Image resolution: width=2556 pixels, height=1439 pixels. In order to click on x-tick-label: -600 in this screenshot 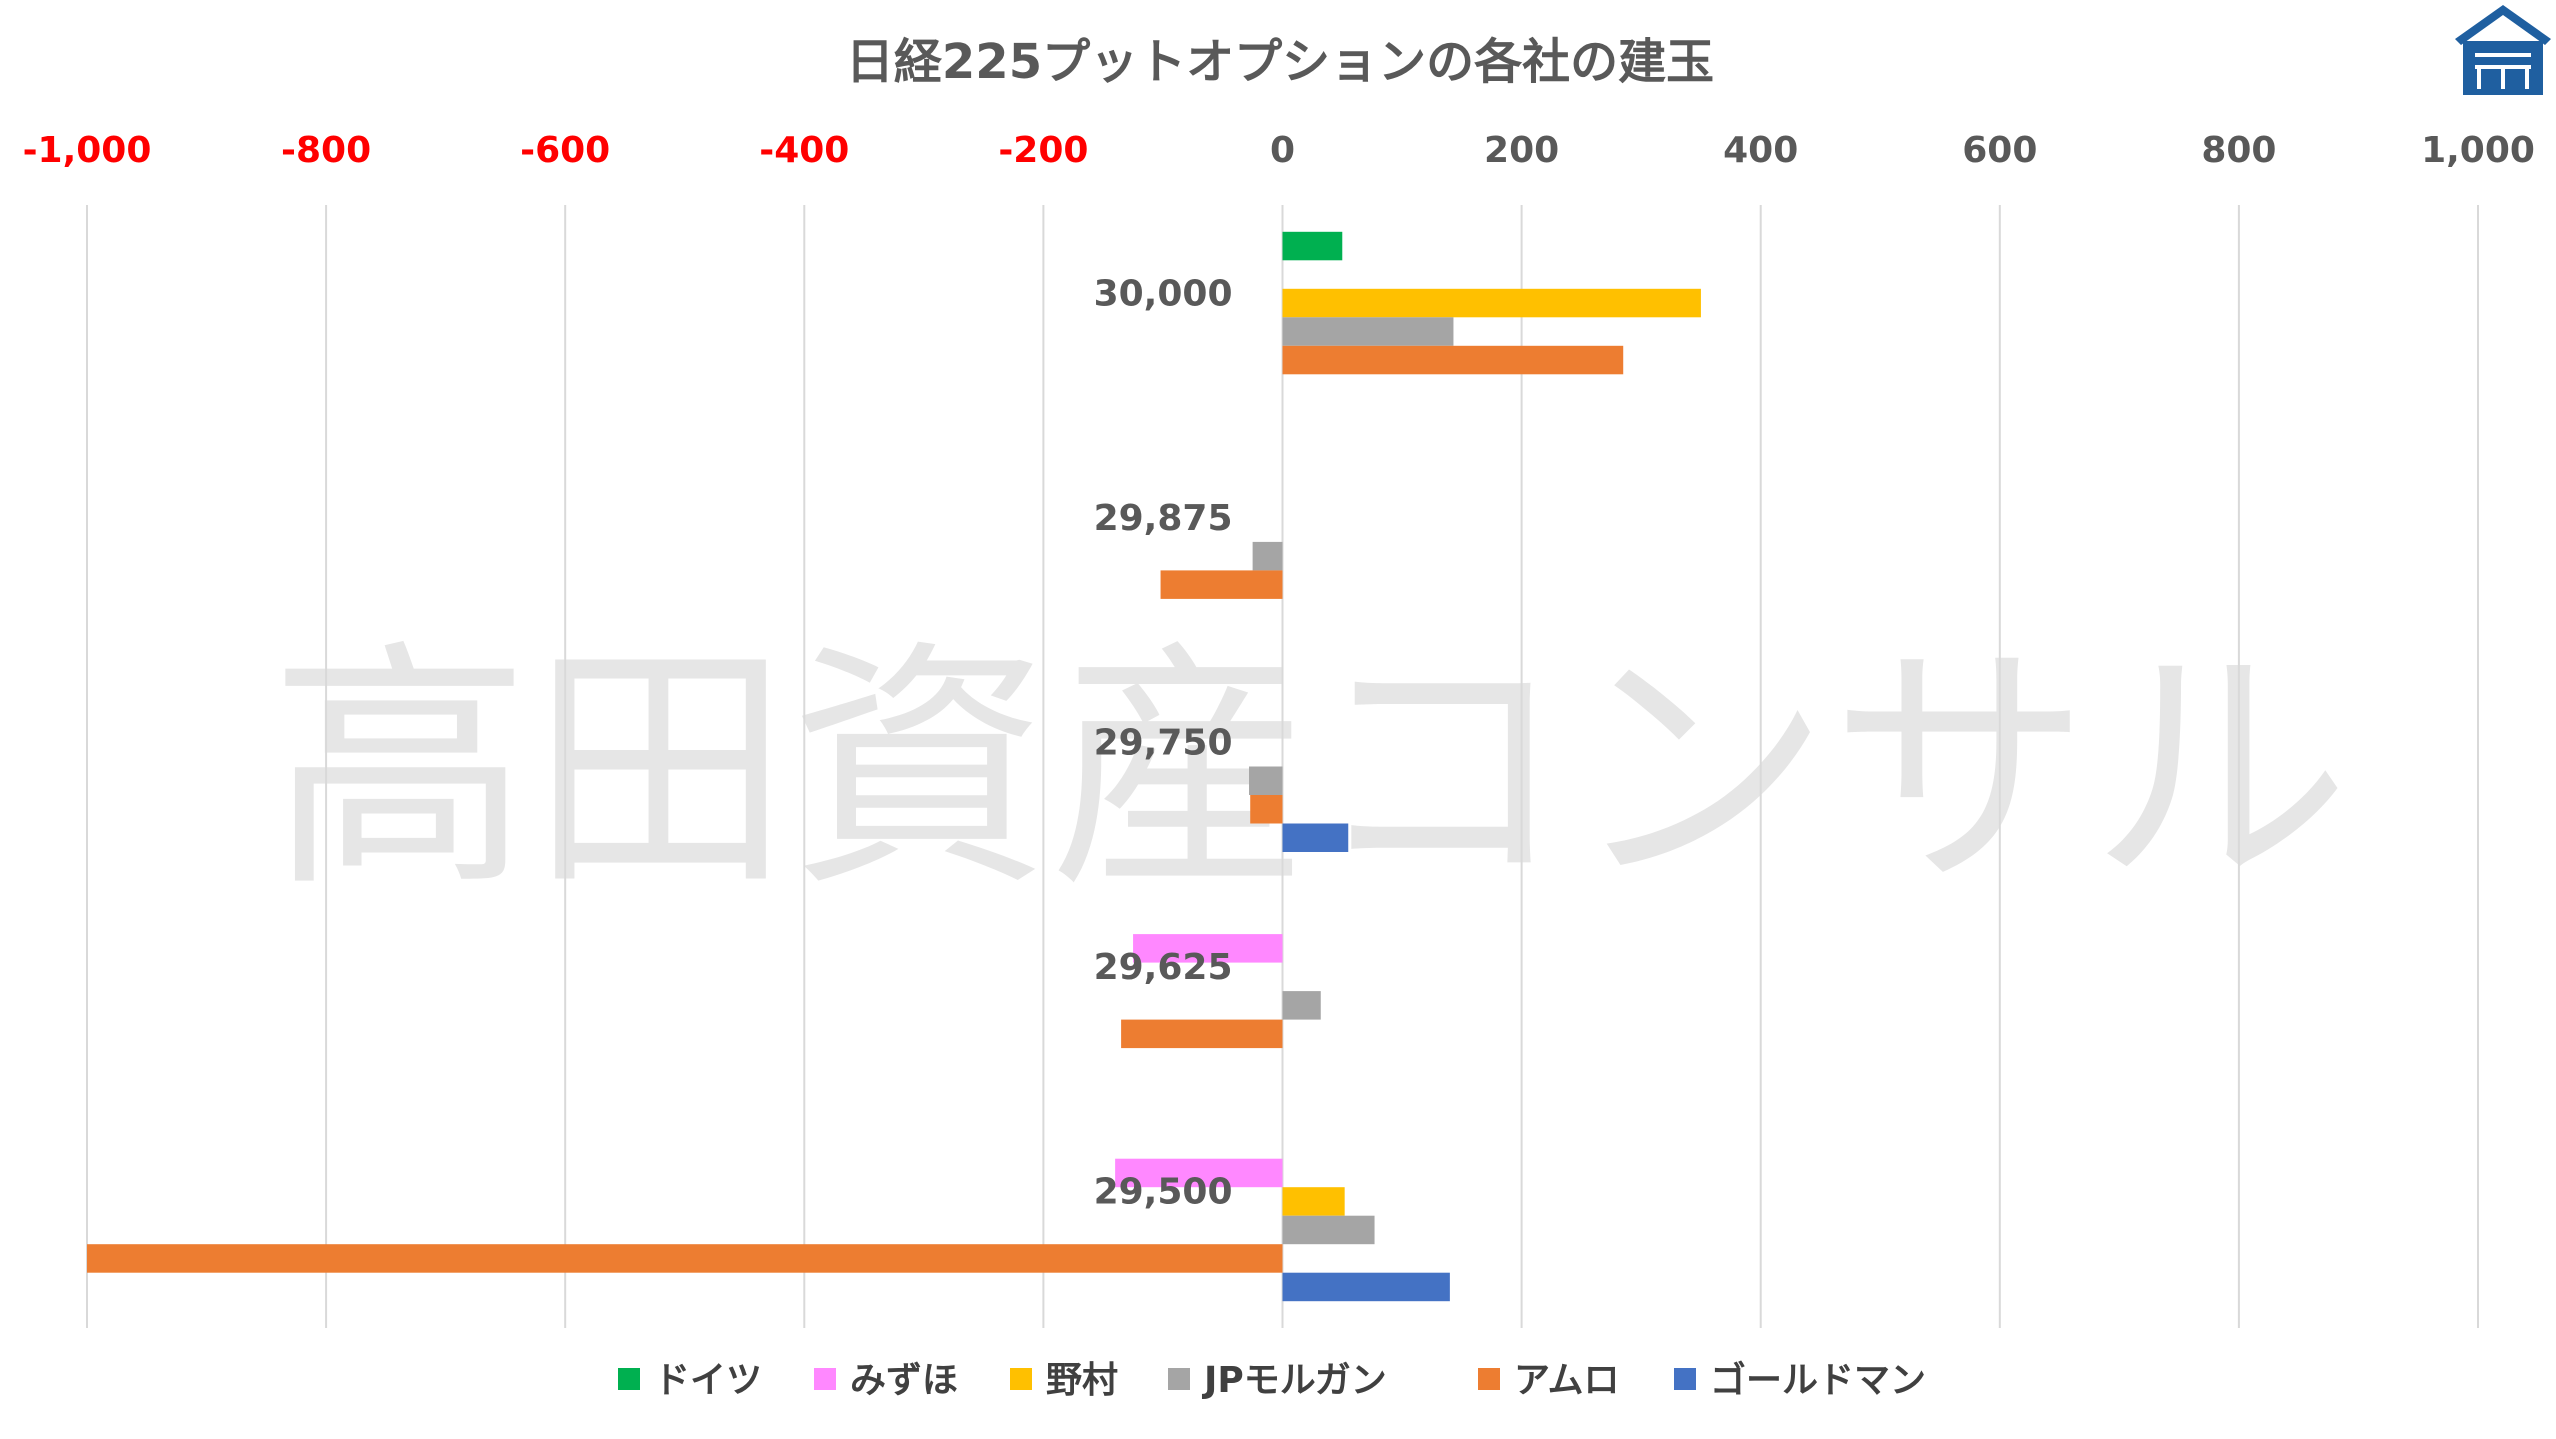, I will do `click(565, 150)`.